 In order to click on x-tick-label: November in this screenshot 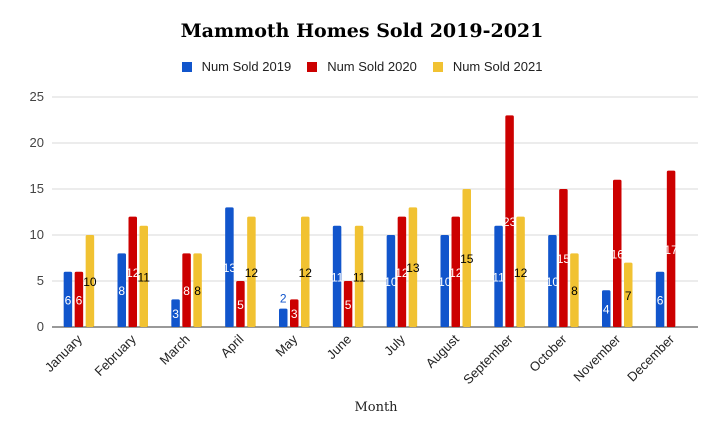, I will do `click(596, 357)`.